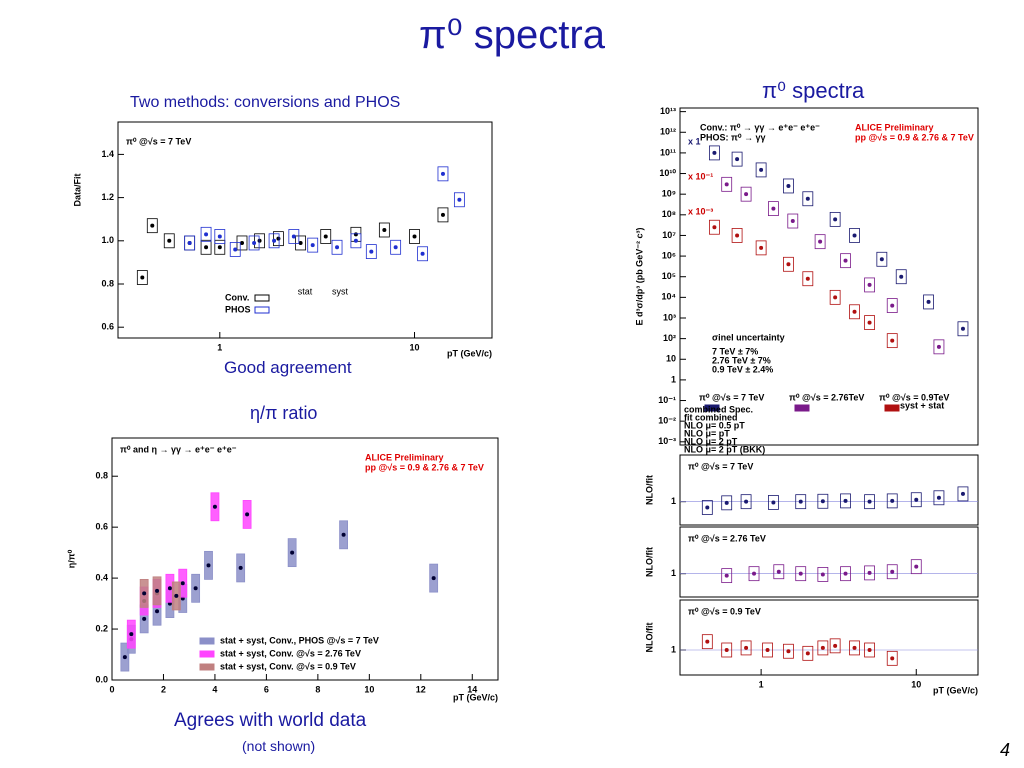 This screenshot has width=1024, height=768. What do you see at coordinates (107, 154) in the screenshot?
I see `y-tick-label: 1.4` at bounding box center [107, 154].